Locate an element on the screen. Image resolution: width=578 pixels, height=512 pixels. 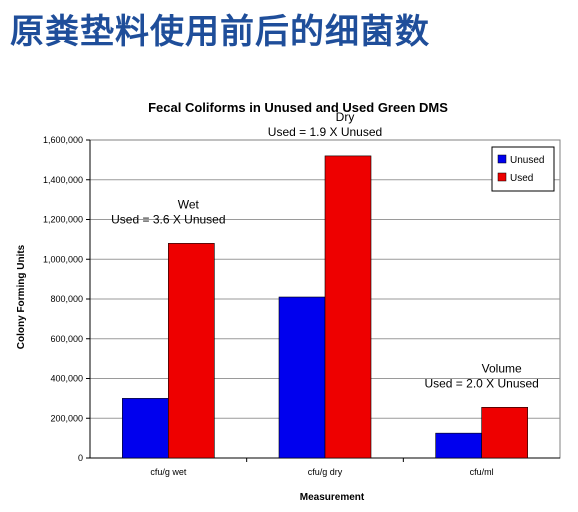
annotation-title: Volume is located at coordinates (502, 368).